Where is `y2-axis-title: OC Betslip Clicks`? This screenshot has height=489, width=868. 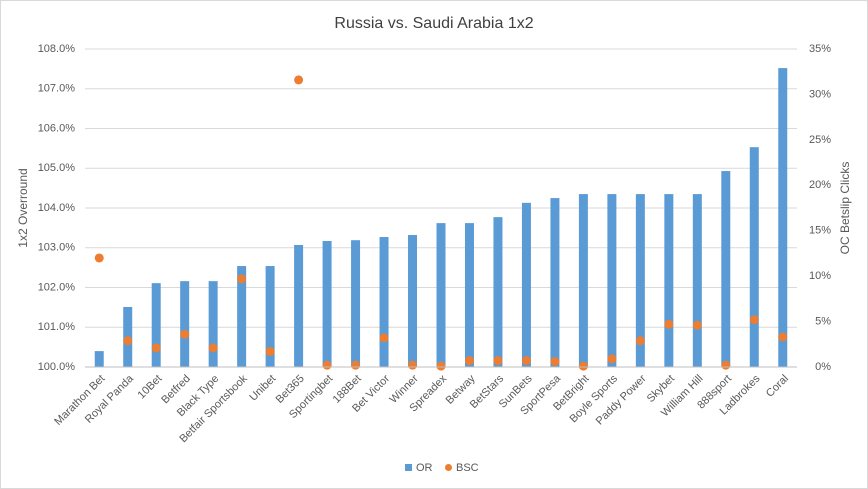 y2-axis-title: OC Betslip Clicks is located at coordinates (845, 208).